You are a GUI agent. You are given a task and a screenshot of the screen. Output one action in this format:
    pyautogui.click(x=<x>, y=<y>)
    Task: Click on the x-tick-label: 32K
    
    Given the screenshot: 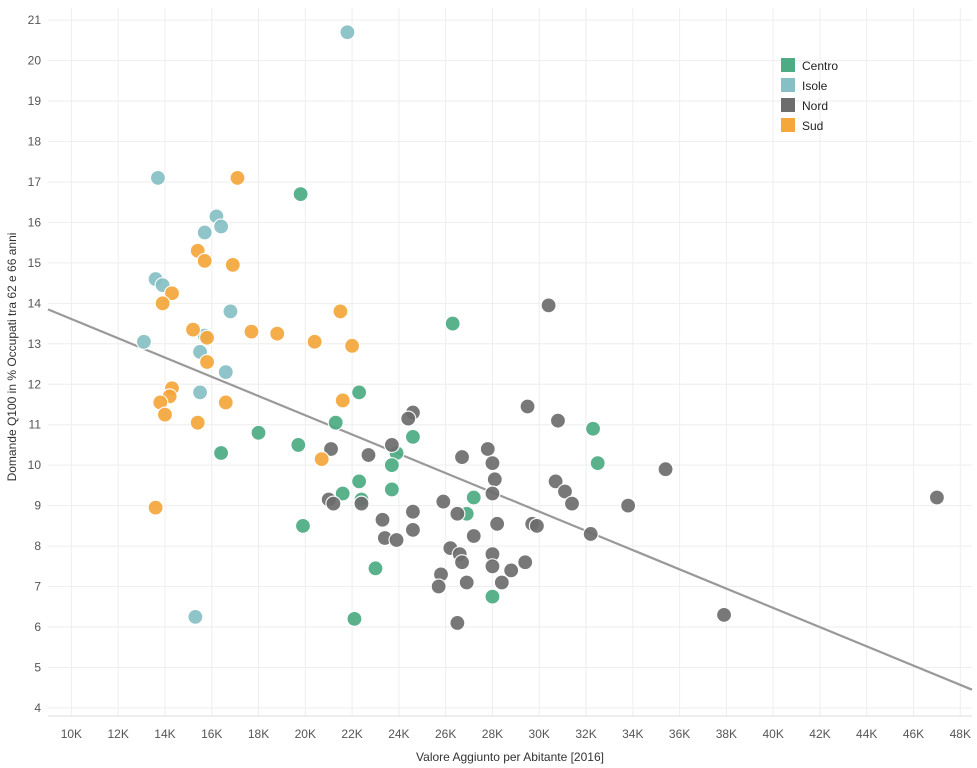 What is the action you would take?
    pyautogui.click(x=585, y=734)
    